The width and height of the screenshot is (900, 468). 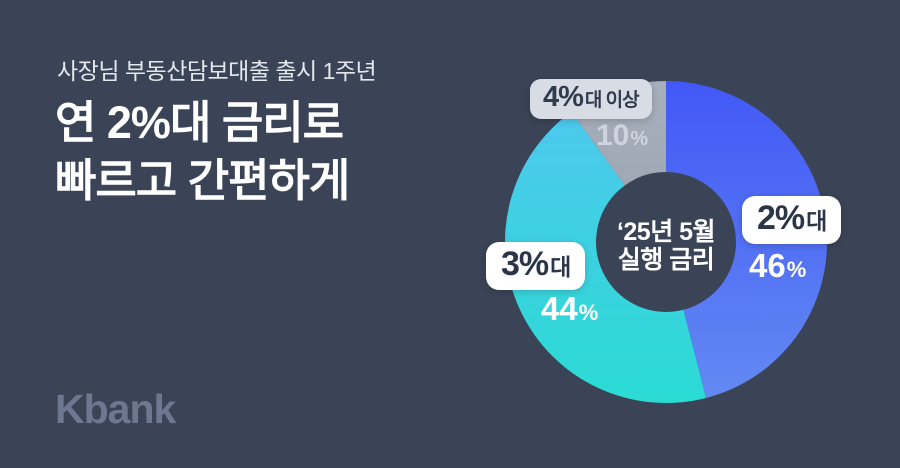 I want to click on segment-label-4pct: 4% 대 이상, so click(x=591, y=99).